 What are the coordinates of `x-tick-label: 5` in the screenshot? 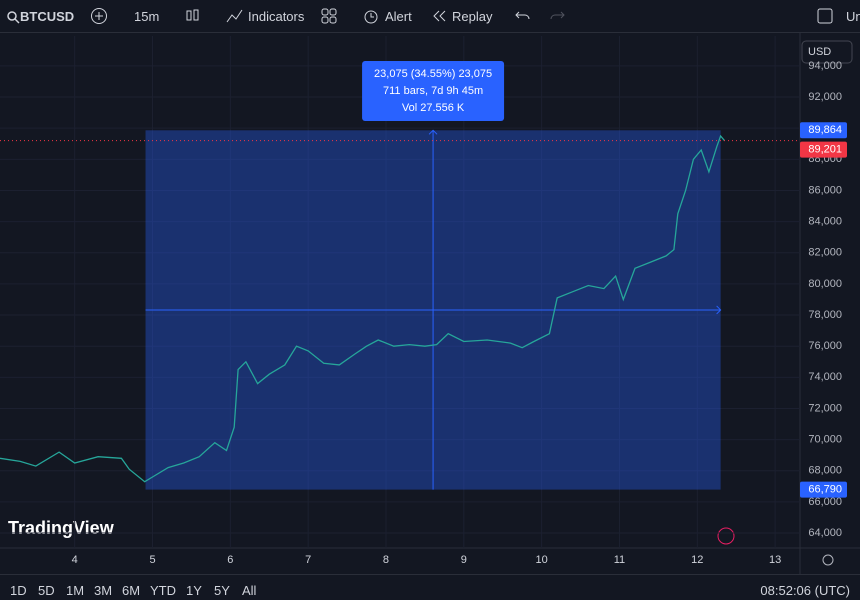 It's located at (152, 560).